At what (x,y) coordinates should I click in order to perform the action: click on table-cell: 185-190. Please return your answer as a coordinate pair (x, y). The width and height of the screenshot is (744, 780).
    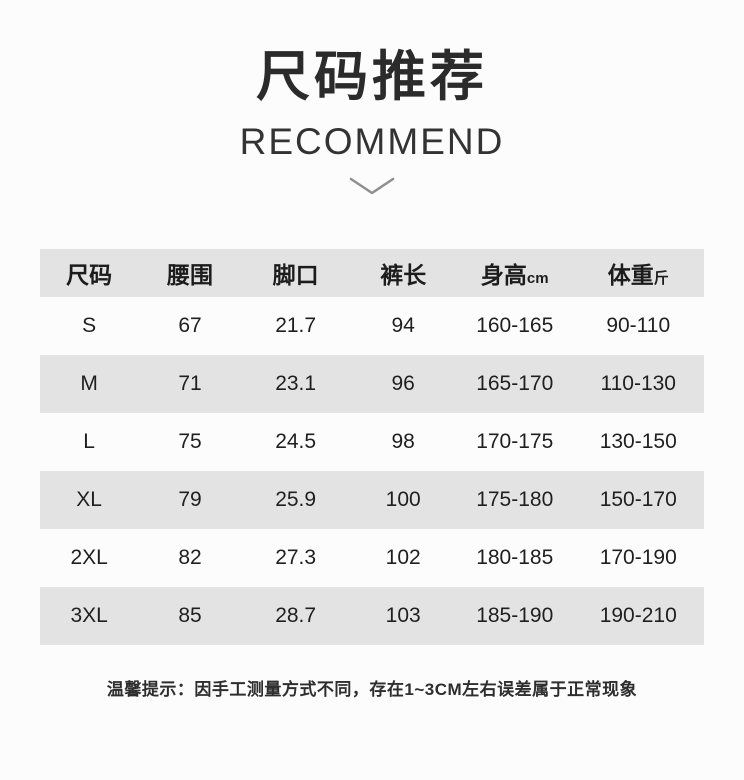
    Looking at the image, I should click on (515, 616).